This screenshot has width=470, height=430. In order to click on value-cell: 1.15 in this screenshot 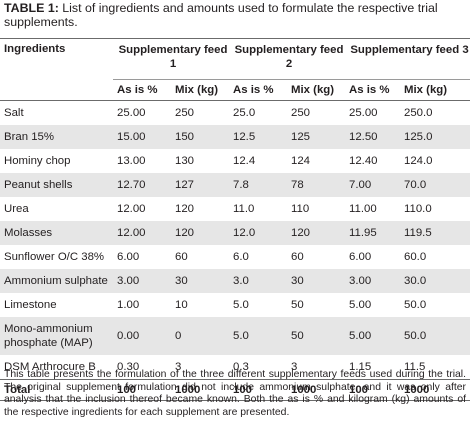, I will do `click(360, 367)`.